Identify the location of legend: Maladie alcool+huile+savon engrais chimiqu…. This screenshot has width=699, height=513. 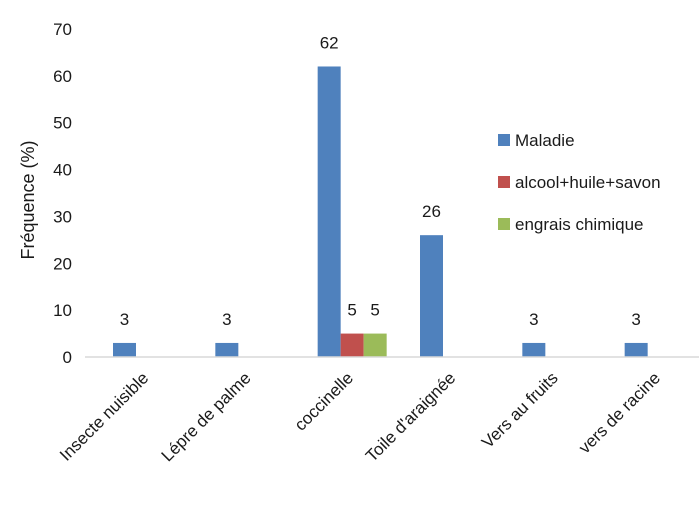
(579, 182).